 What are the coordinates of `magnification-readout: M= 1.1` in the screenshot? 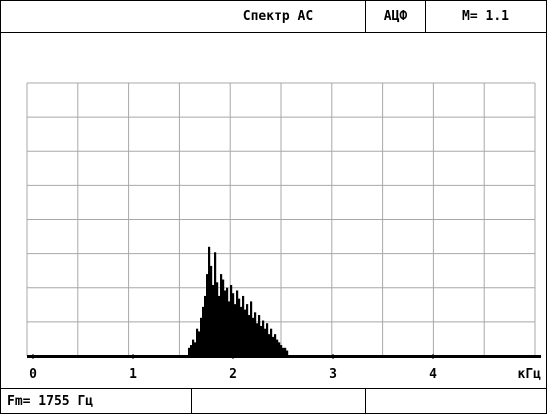 It's located at (485, 16).